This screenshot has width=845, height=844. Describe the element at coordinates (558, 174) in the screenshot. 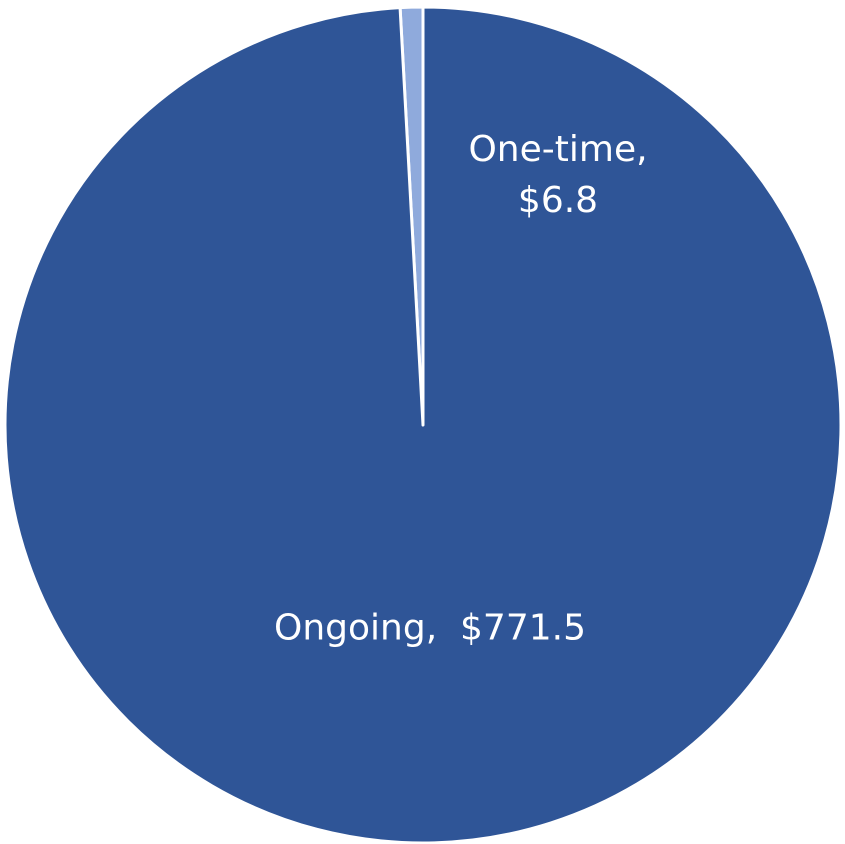

I see `data-label-one-time: One-time, $6.8` at that location.